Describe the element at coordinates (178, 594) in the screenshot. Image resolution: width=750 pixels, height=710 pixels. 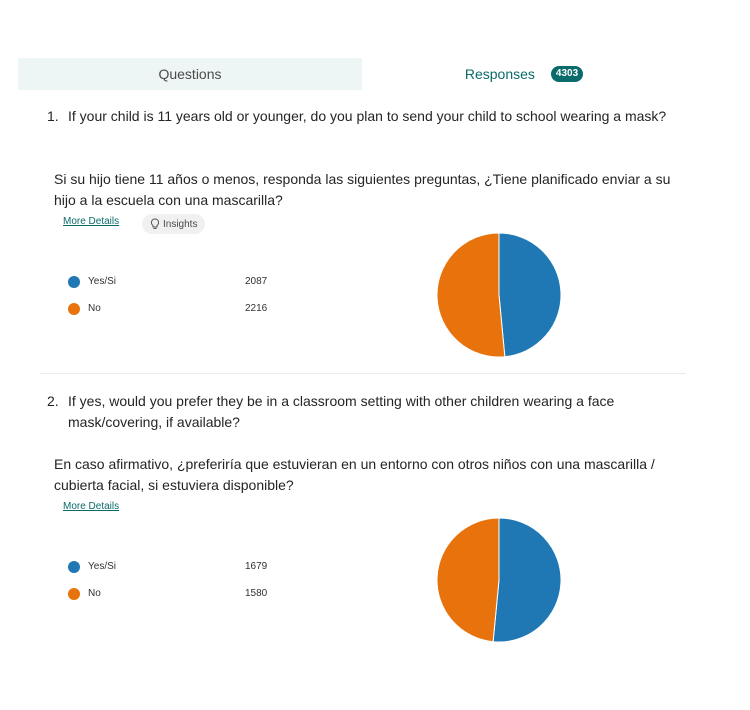
I see `legend-item-no: No 1580` at that location.